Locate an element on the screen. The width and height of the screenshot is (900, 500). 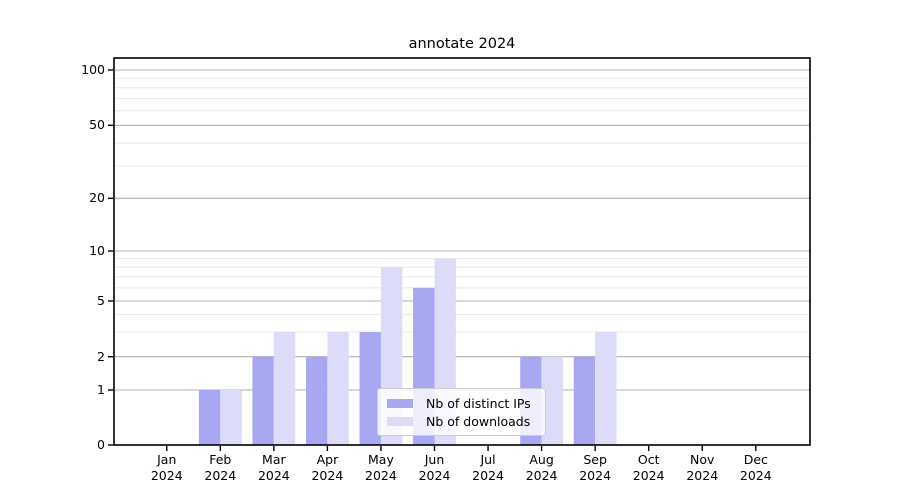
bar-downloads-sep is located at coordinates (606, 388).